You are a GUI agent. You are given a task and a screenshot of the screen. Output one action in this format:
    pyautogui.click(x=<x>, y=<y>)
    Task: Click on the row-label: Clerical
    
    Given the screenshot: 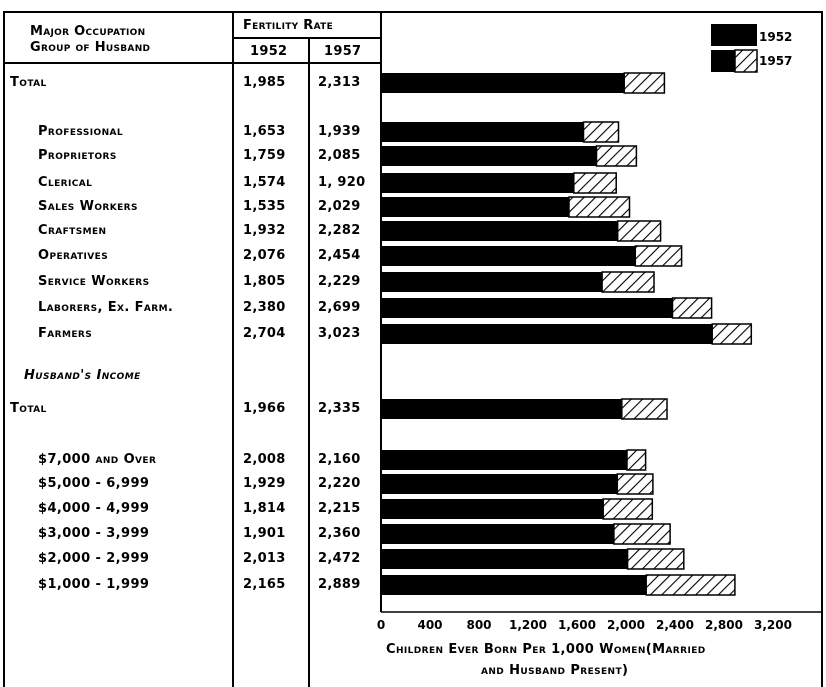 What is the action you would take?
    pyautogui.click(x=65, y=182)
    